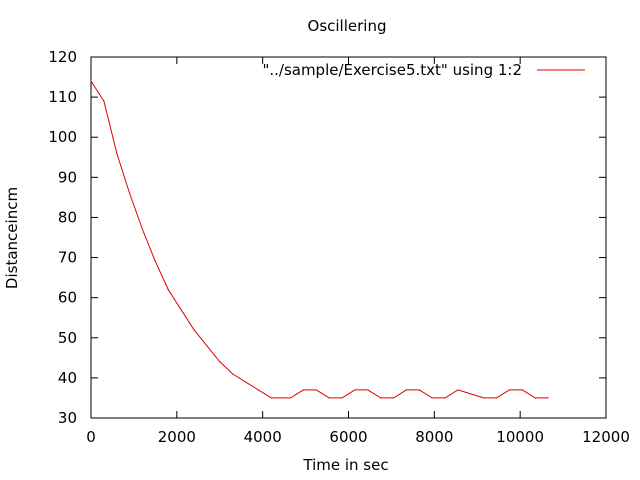 This screenshot has height=480, width=640. What do you see at coordinates (347, 26) in the screenshot?
I see `chart-title: Oscillering` at bounding box center [347, 26].